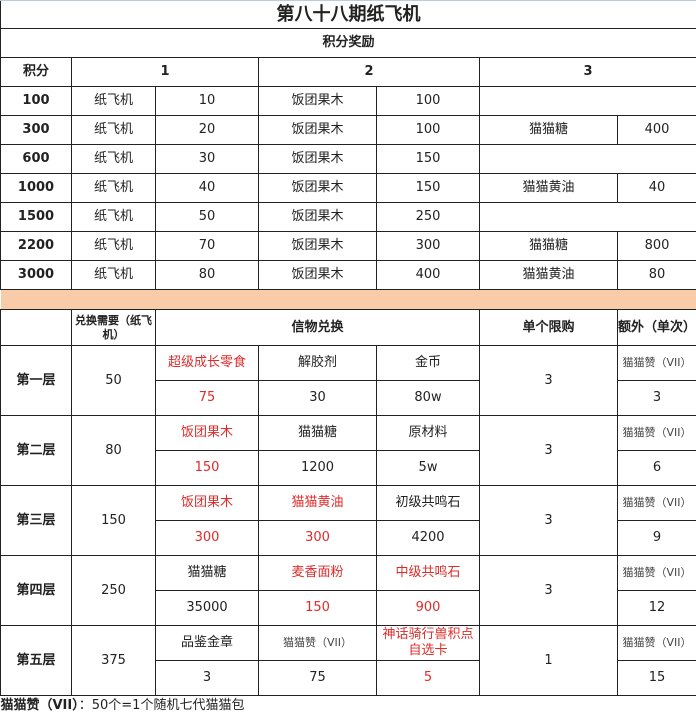 The height and width of the screenshot is (715, 696). I want to click on extra-qty: 3, so click(657, 398).